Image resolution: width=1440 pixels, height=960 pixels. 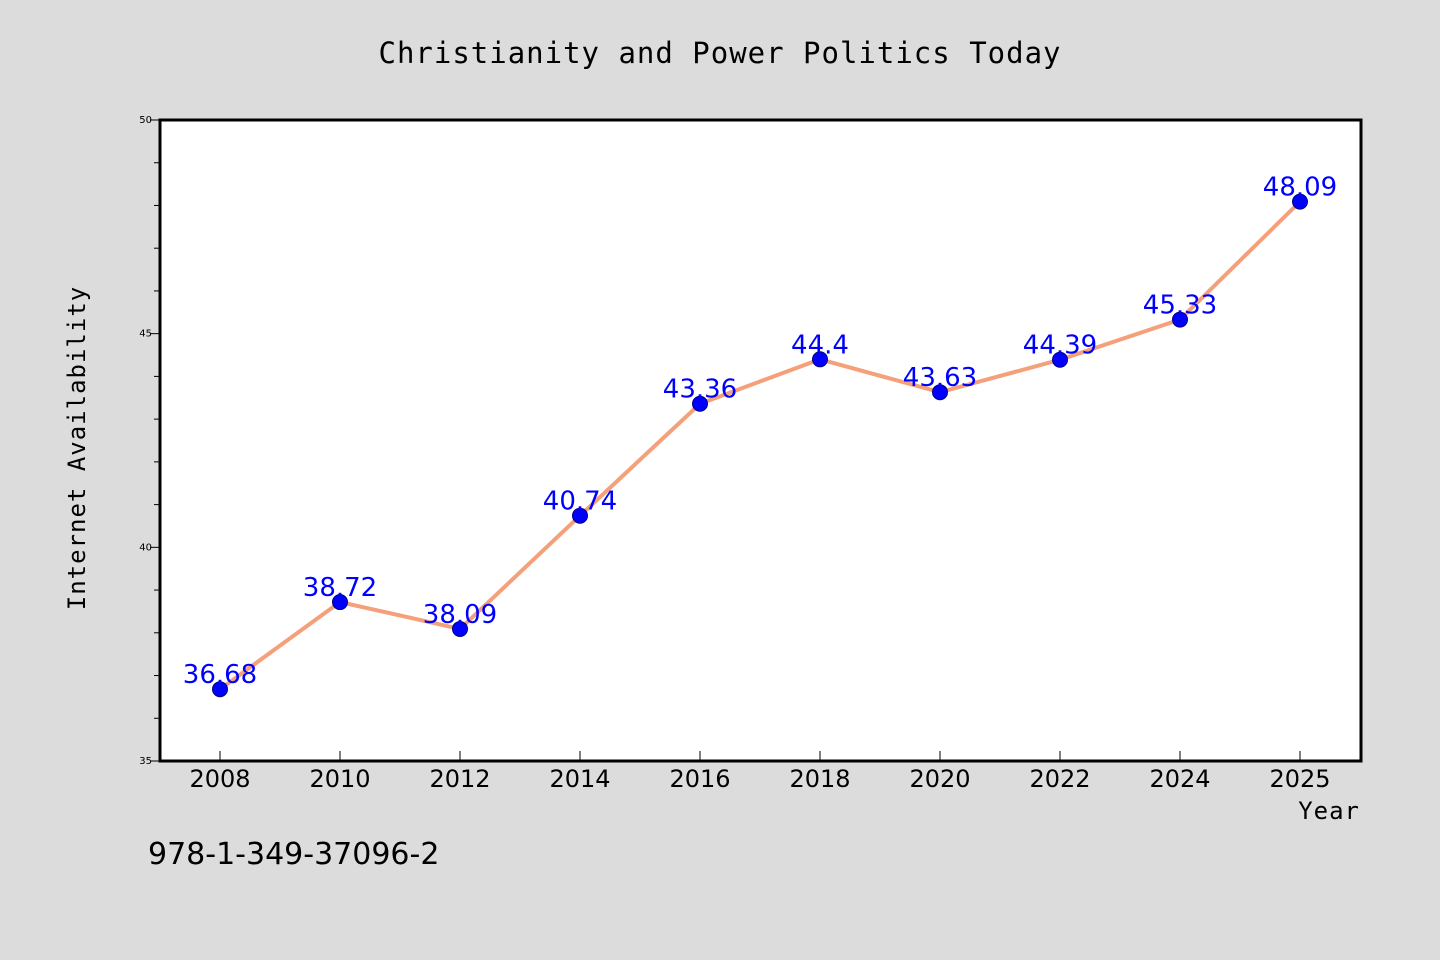 What do you see at coordinates (145, 120) in the screenshot?
I see `y-tick-label: 50` at bounding box center [145, 120].